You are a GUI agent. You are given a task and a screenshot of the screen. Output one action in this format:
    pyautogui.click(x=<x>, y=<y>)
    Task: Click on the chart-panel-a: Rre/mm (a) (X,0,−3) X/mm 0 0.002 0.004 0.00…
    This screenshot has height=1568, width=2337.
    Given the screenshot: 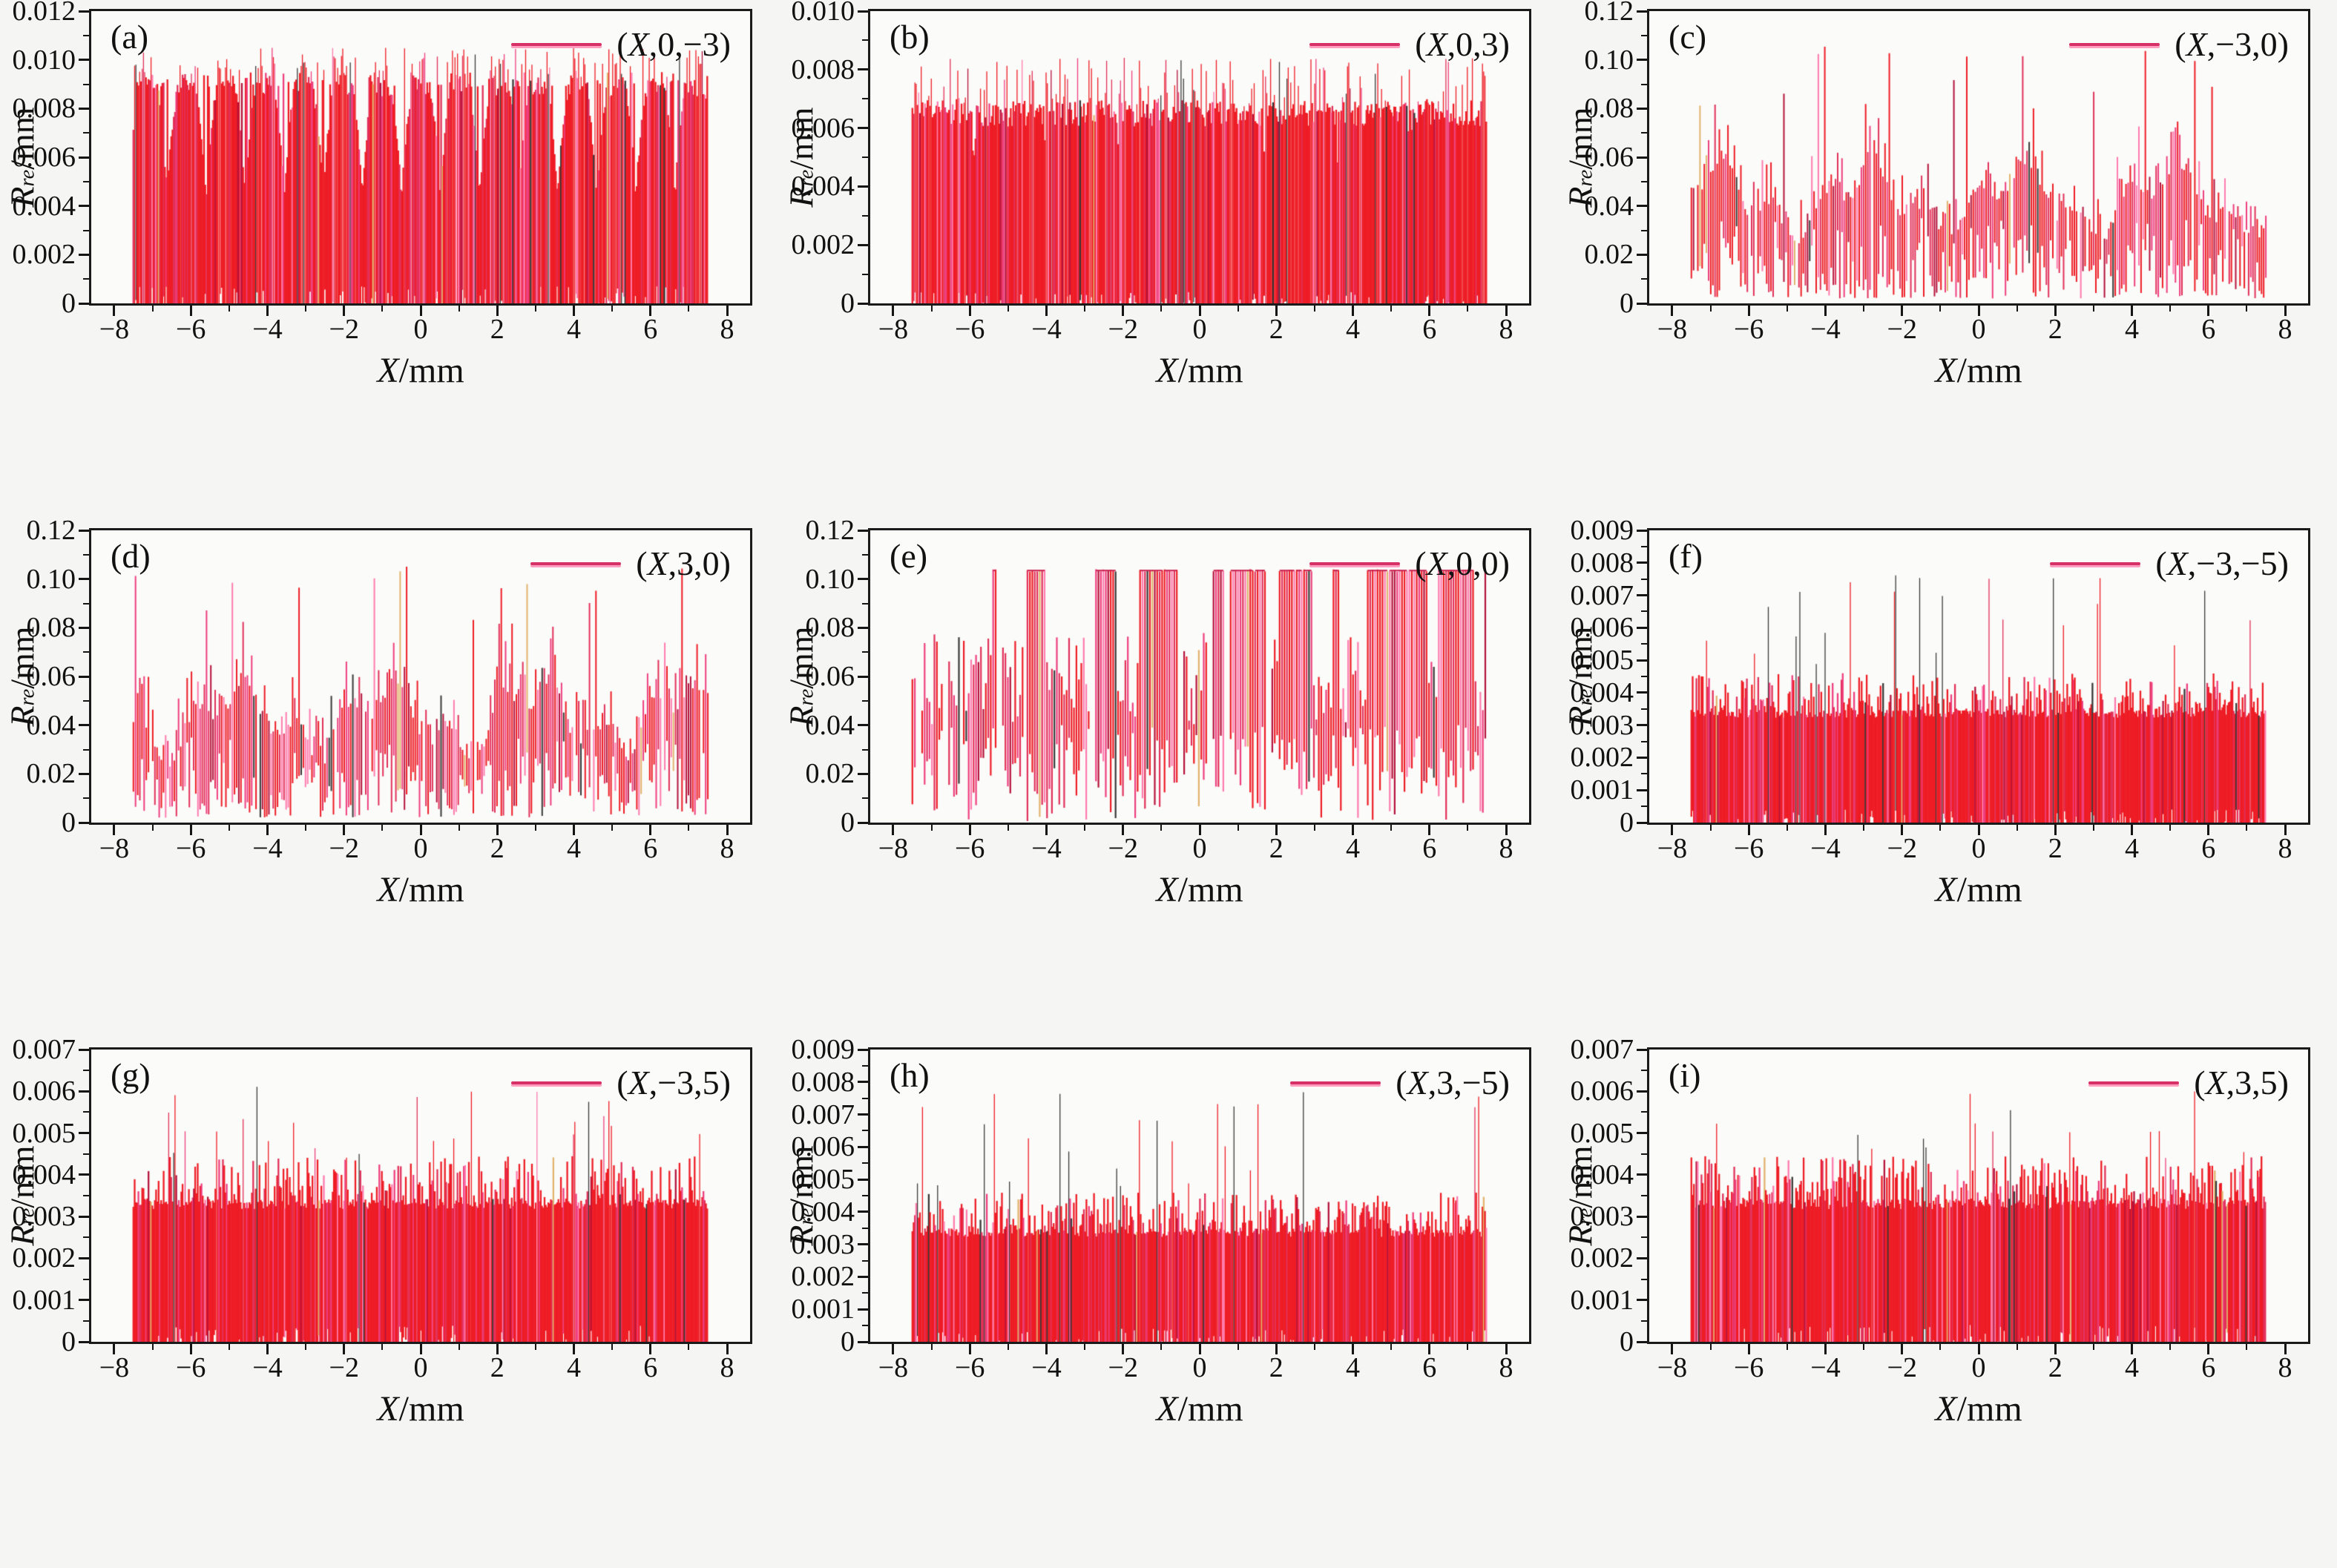 What is the action you would take?
    pyautogui.click(x=389, y=259)
    